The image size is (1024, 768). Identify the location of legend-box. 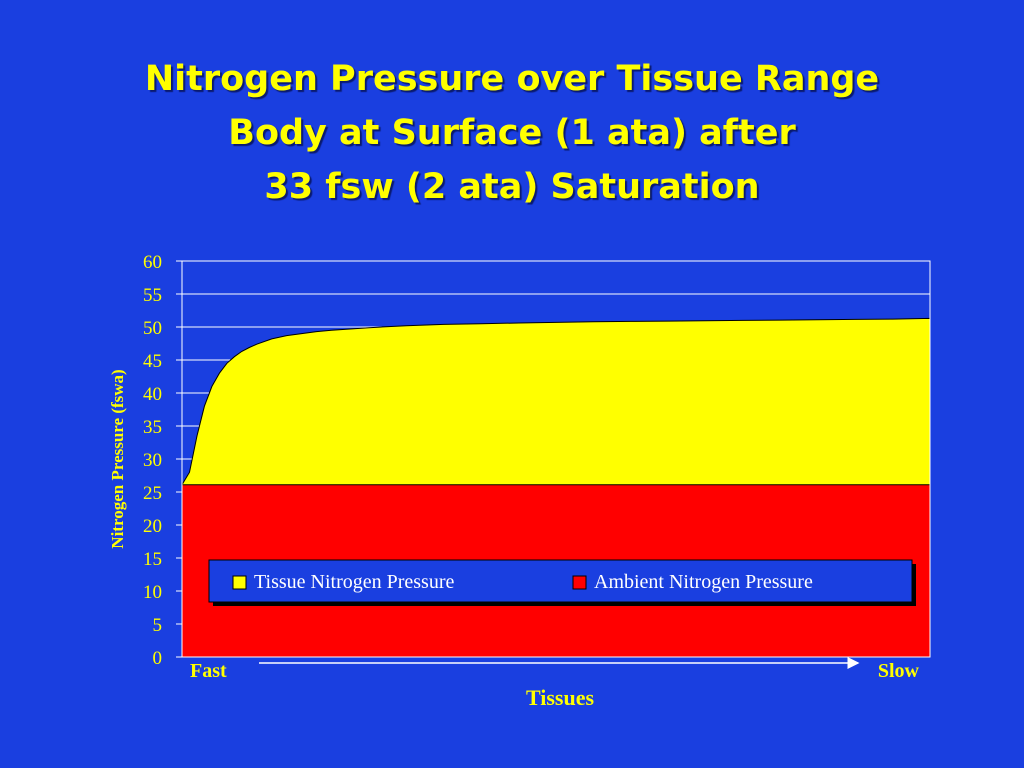
(560, 581).